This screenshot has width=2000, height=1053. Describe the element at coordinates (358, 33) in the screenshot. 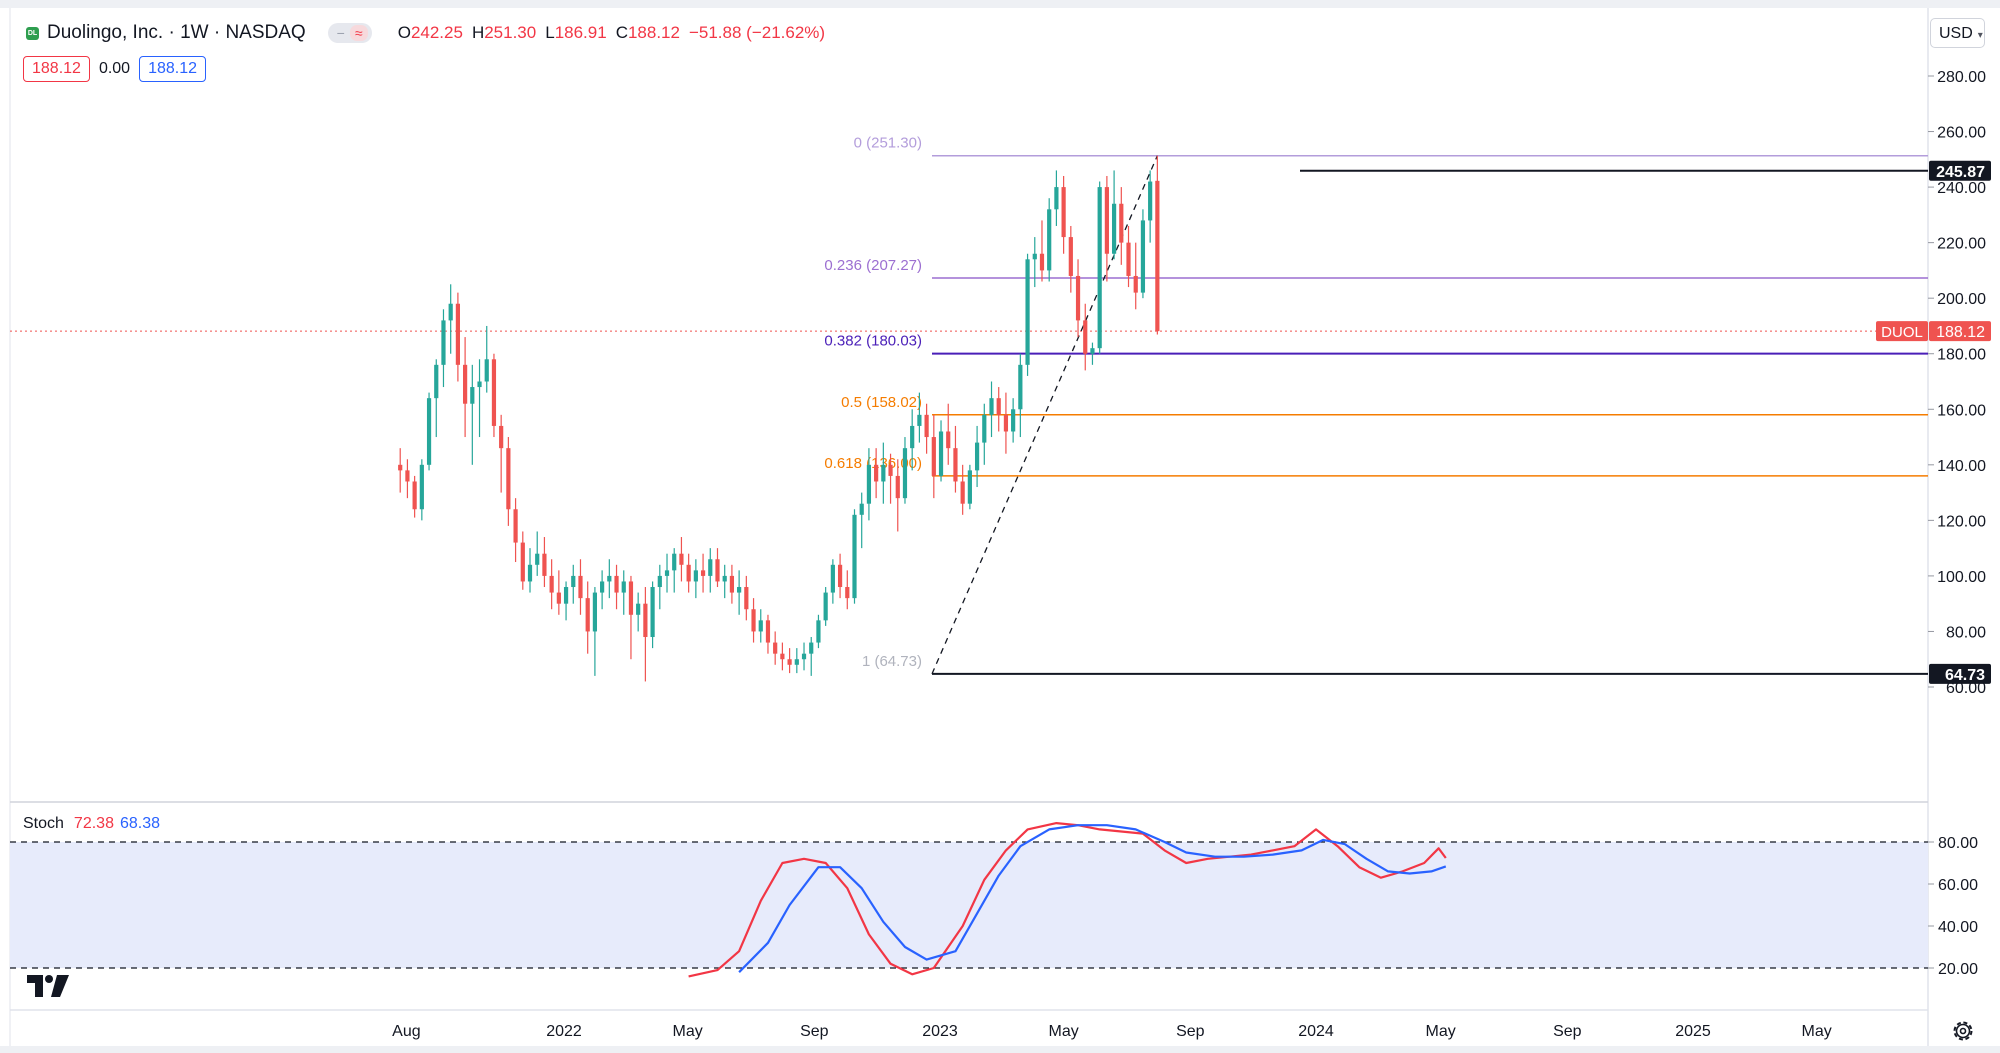

I see `wave-icon: ≈` at that location.